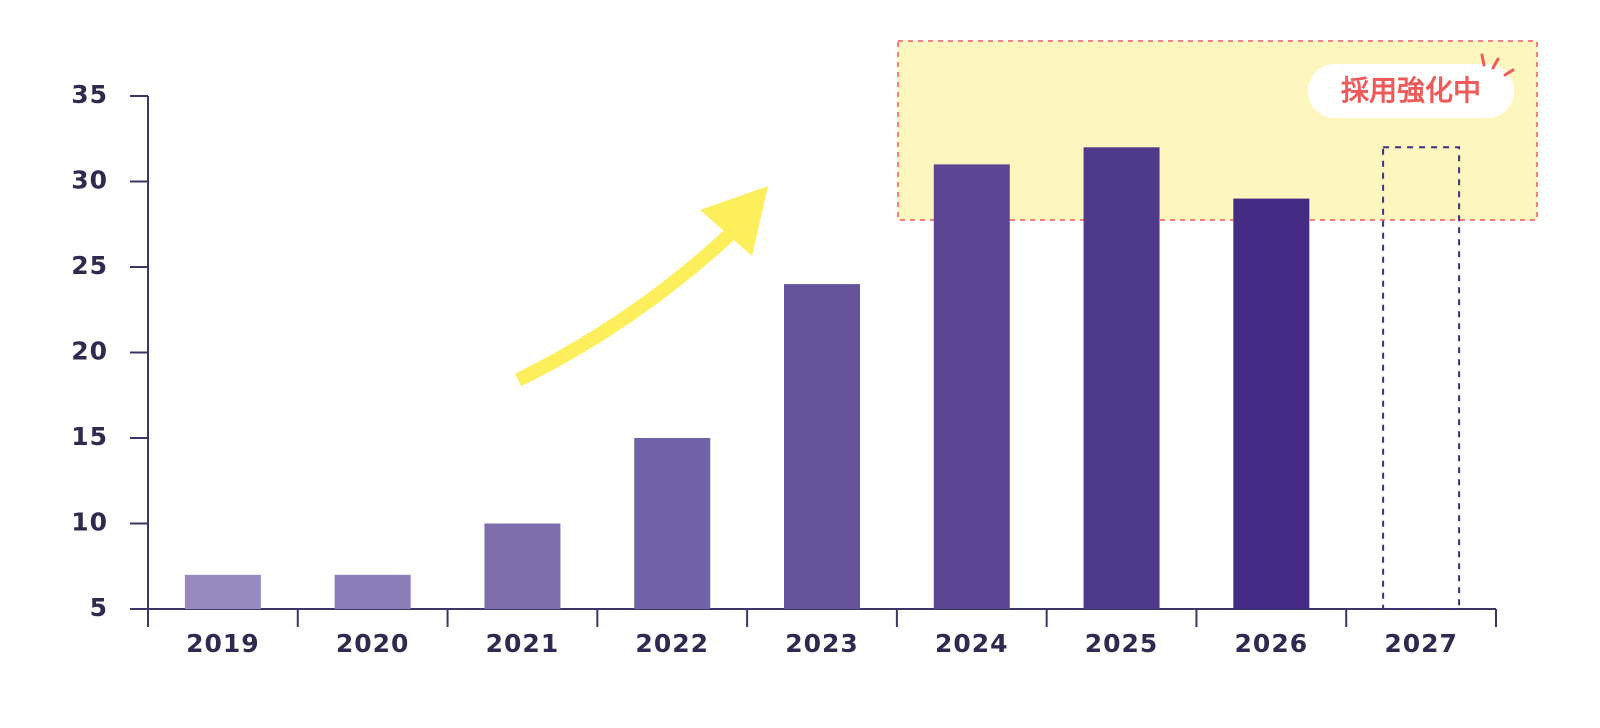 This screenshot has width=1600, height=728. Describe the element at coordinates (89, 436) in the screenshot. I see `y-tick-label: 15` at that location.